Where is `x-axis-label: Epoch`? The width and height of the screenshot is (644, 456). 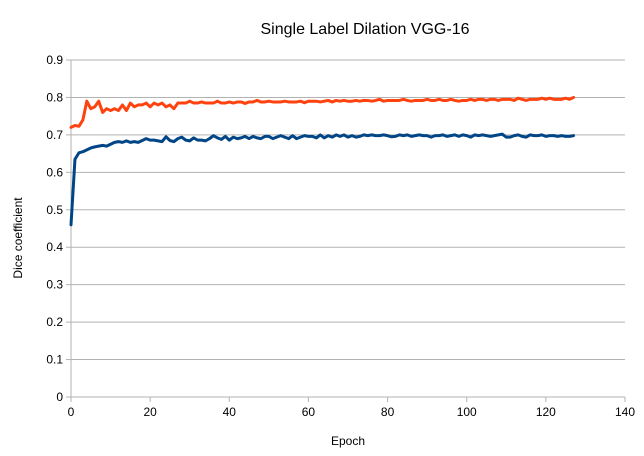 x-axis-label: Epoch is located at coordinates (348, 441).